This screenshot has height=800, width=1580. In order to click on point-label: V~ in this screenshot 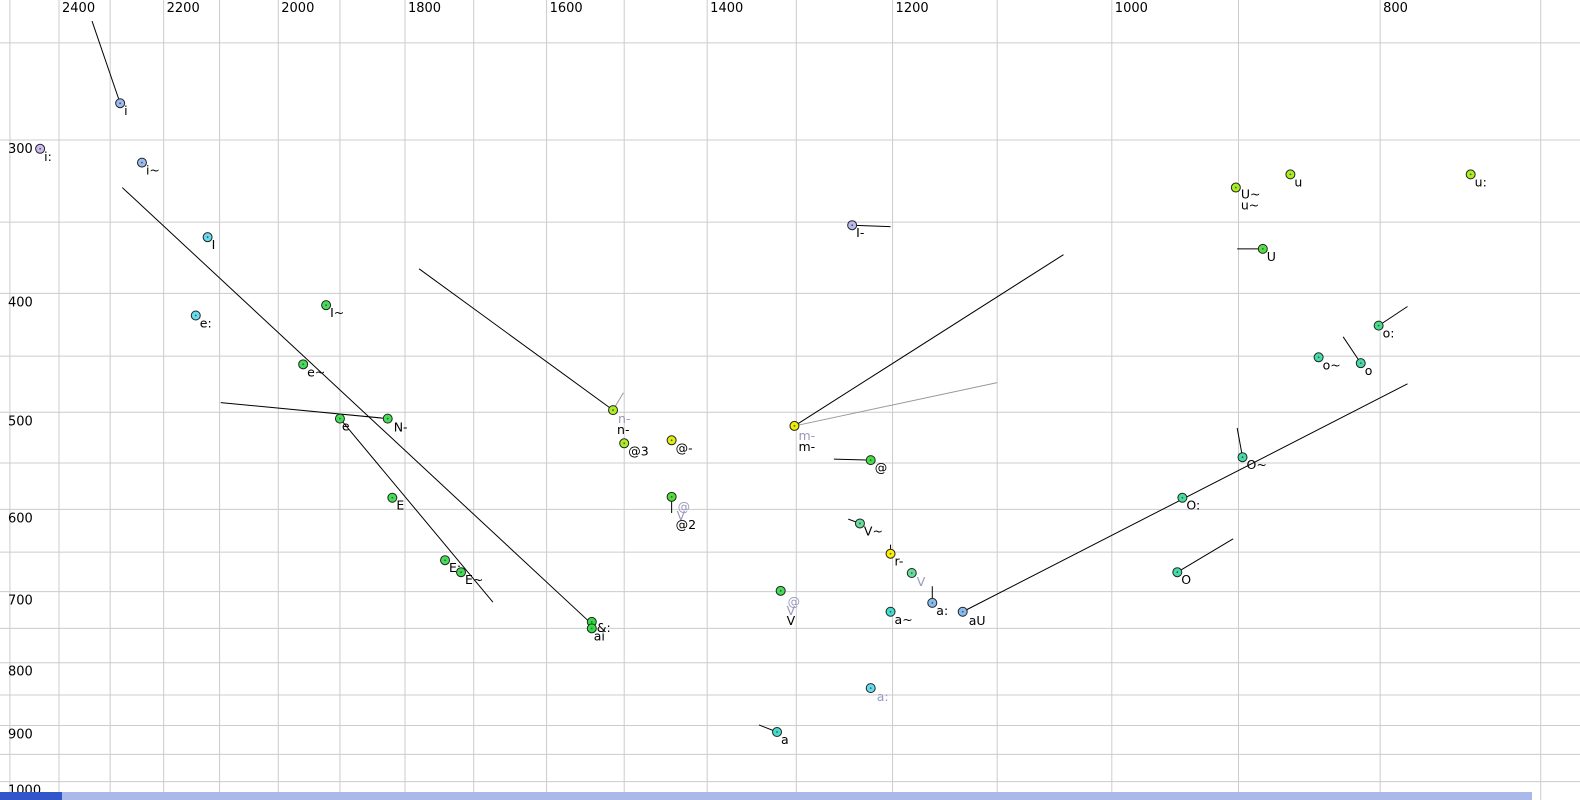, I will do `click(873, 530)`.